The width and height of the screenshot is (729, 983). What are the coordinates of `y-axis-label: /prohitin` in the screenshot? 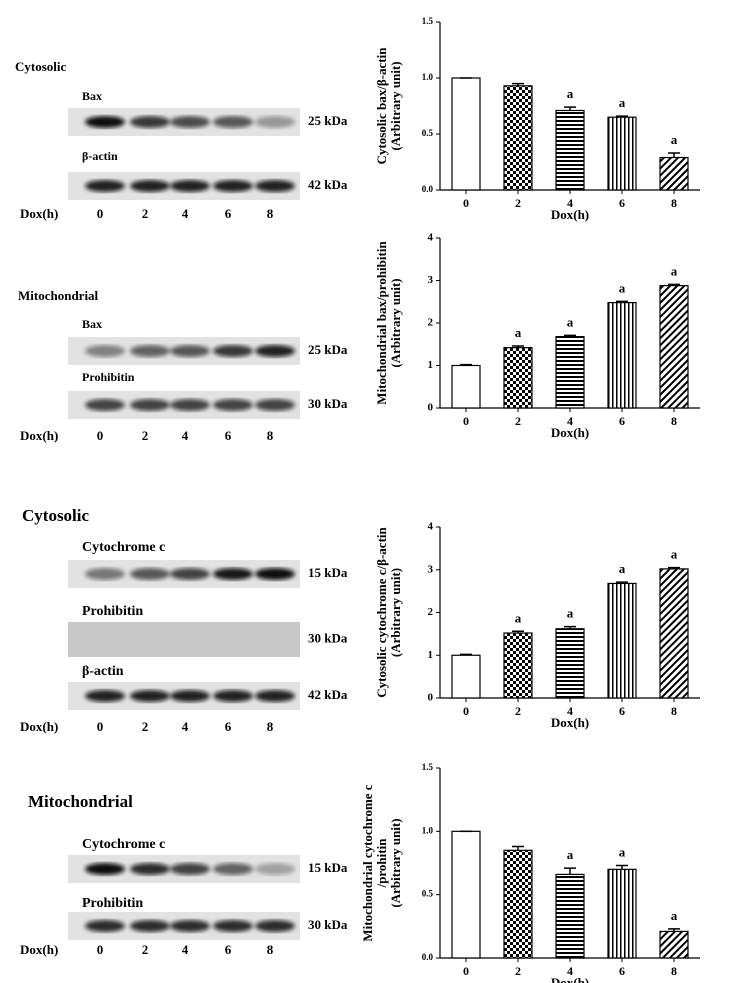 It's located at (381, 863).